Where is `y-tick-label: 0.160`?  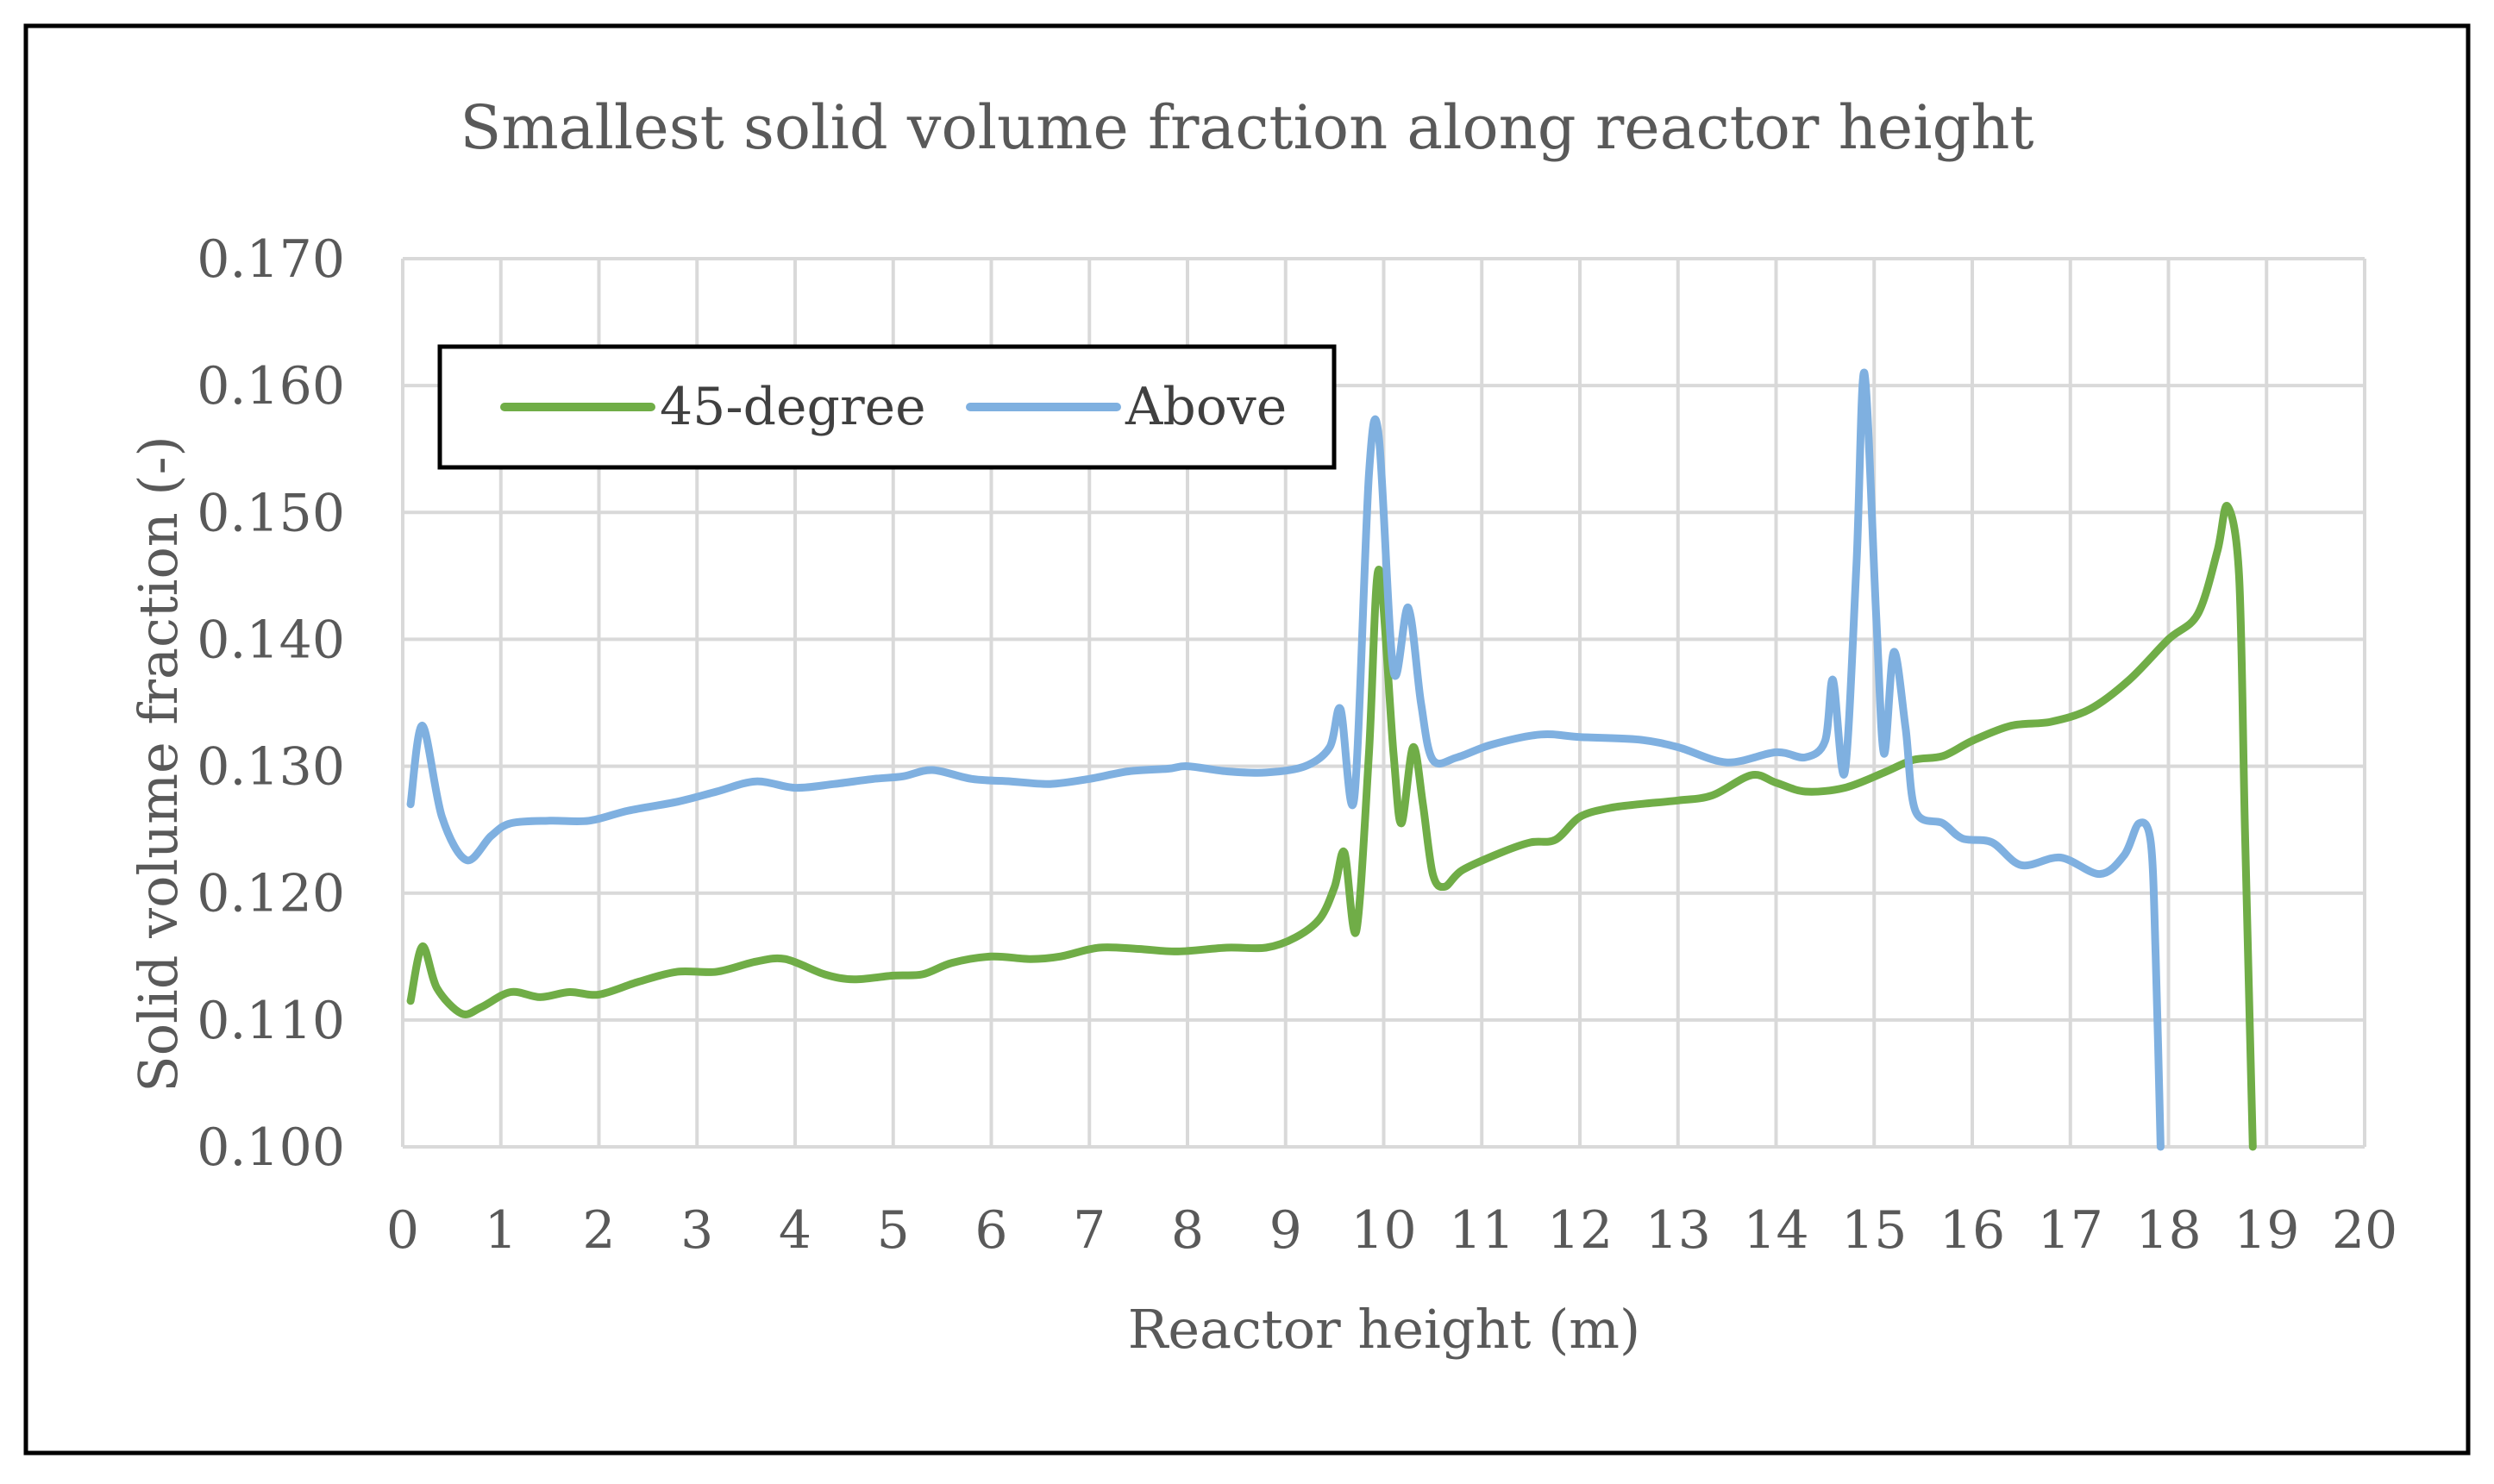
y-tick-label: 0.160 is located at coordinates (271, 386).